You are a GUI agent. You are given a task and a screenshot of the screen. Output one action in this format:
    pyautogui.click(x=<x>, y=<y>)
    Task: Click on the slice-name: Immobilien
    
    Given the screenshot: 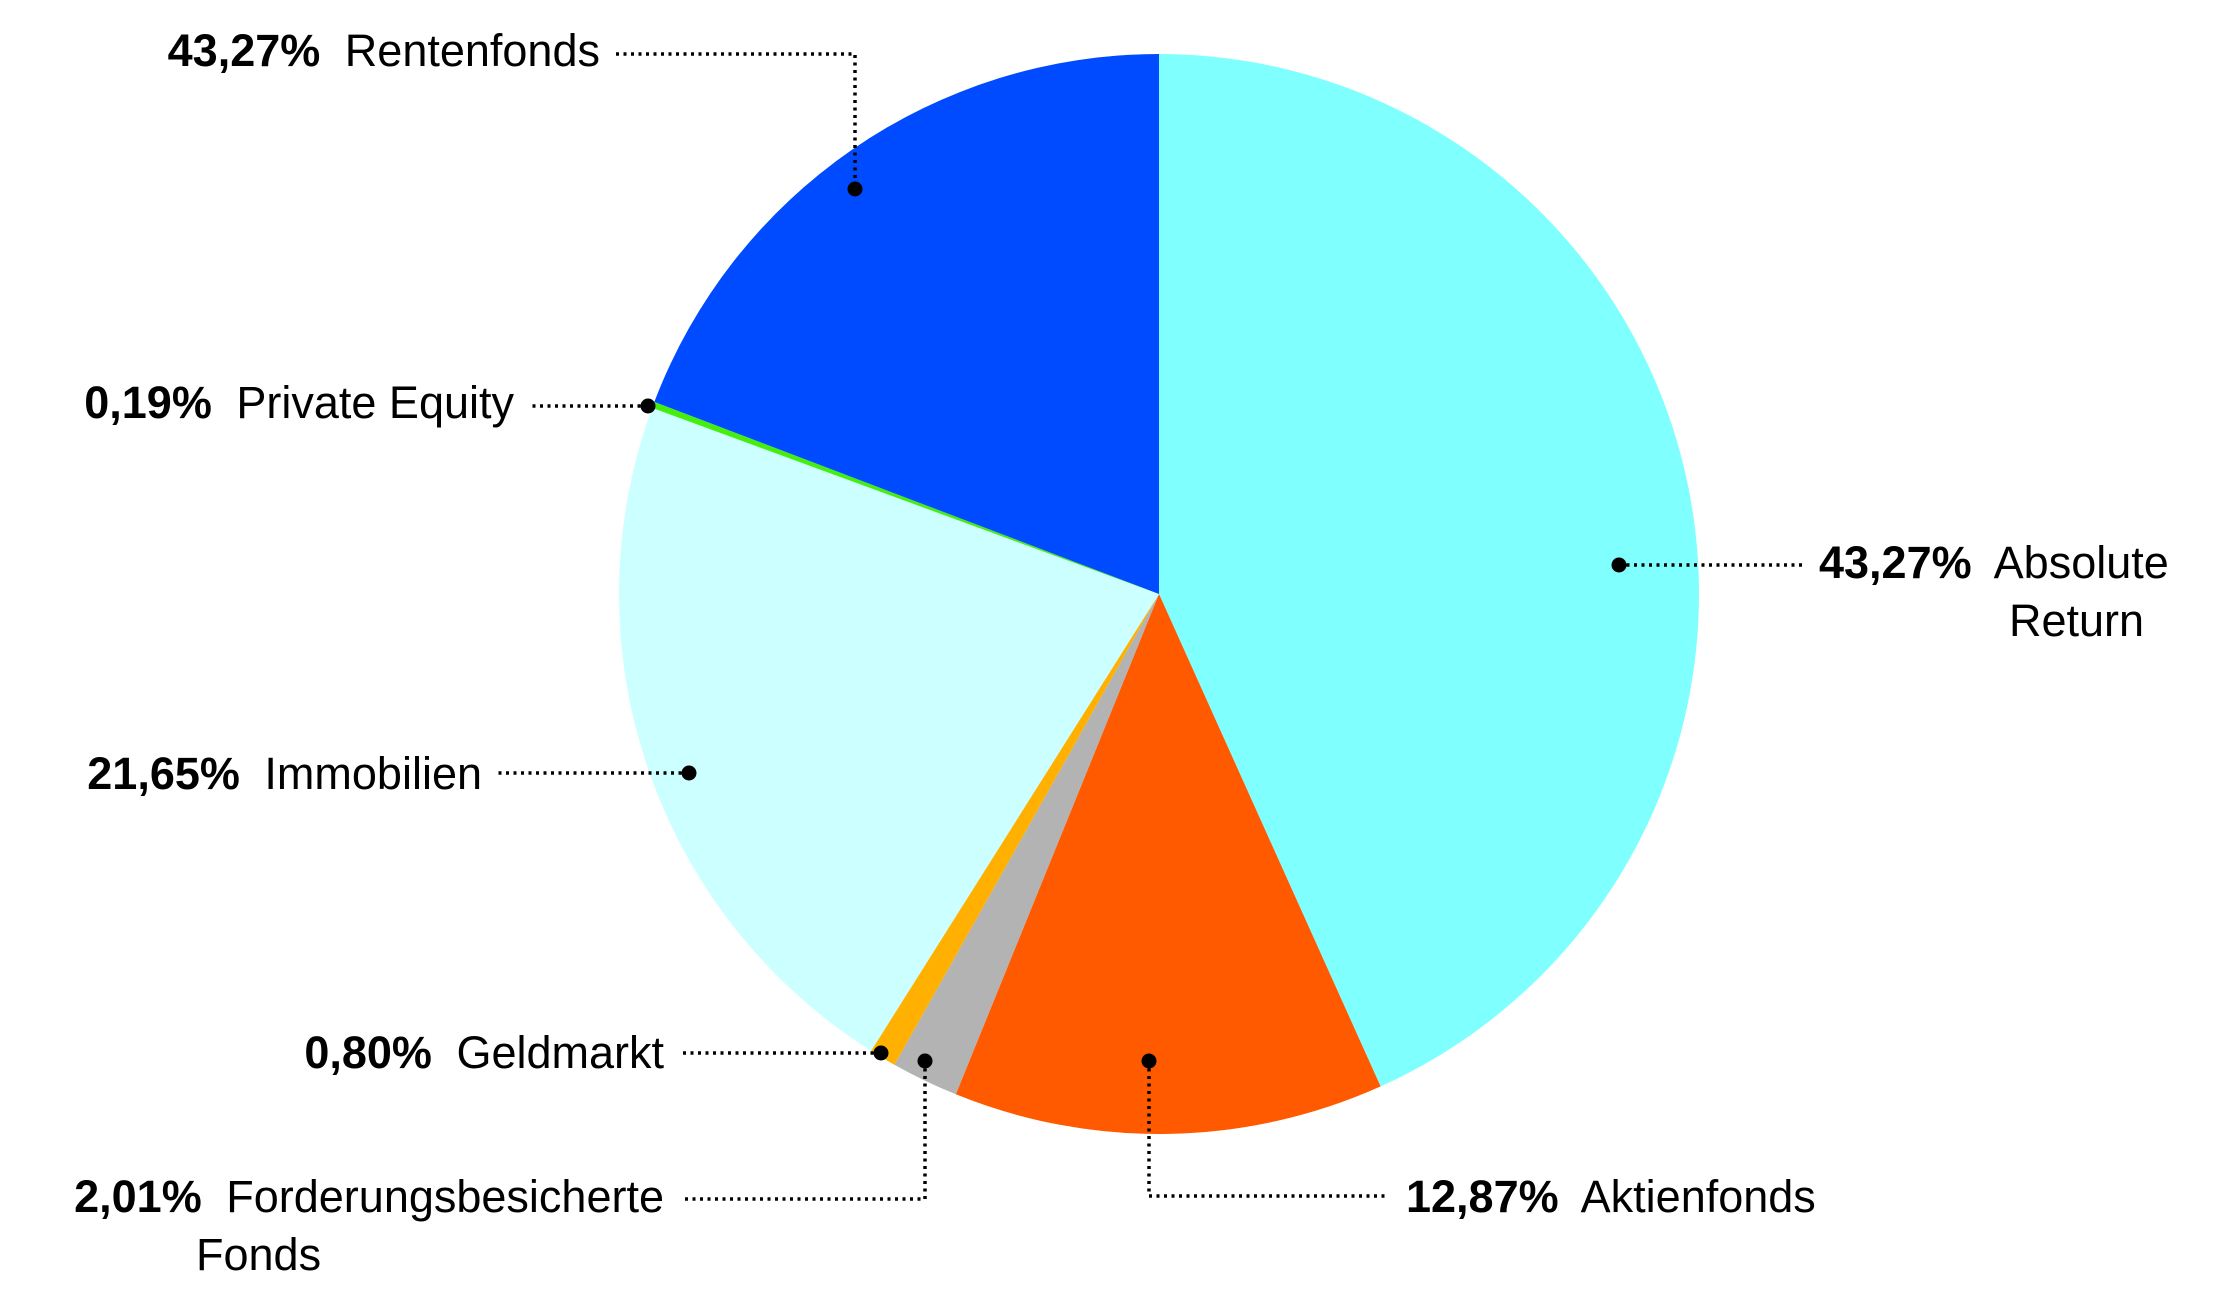 What is the action you would take?
    pyautogui.click(x=373, y=773)
    